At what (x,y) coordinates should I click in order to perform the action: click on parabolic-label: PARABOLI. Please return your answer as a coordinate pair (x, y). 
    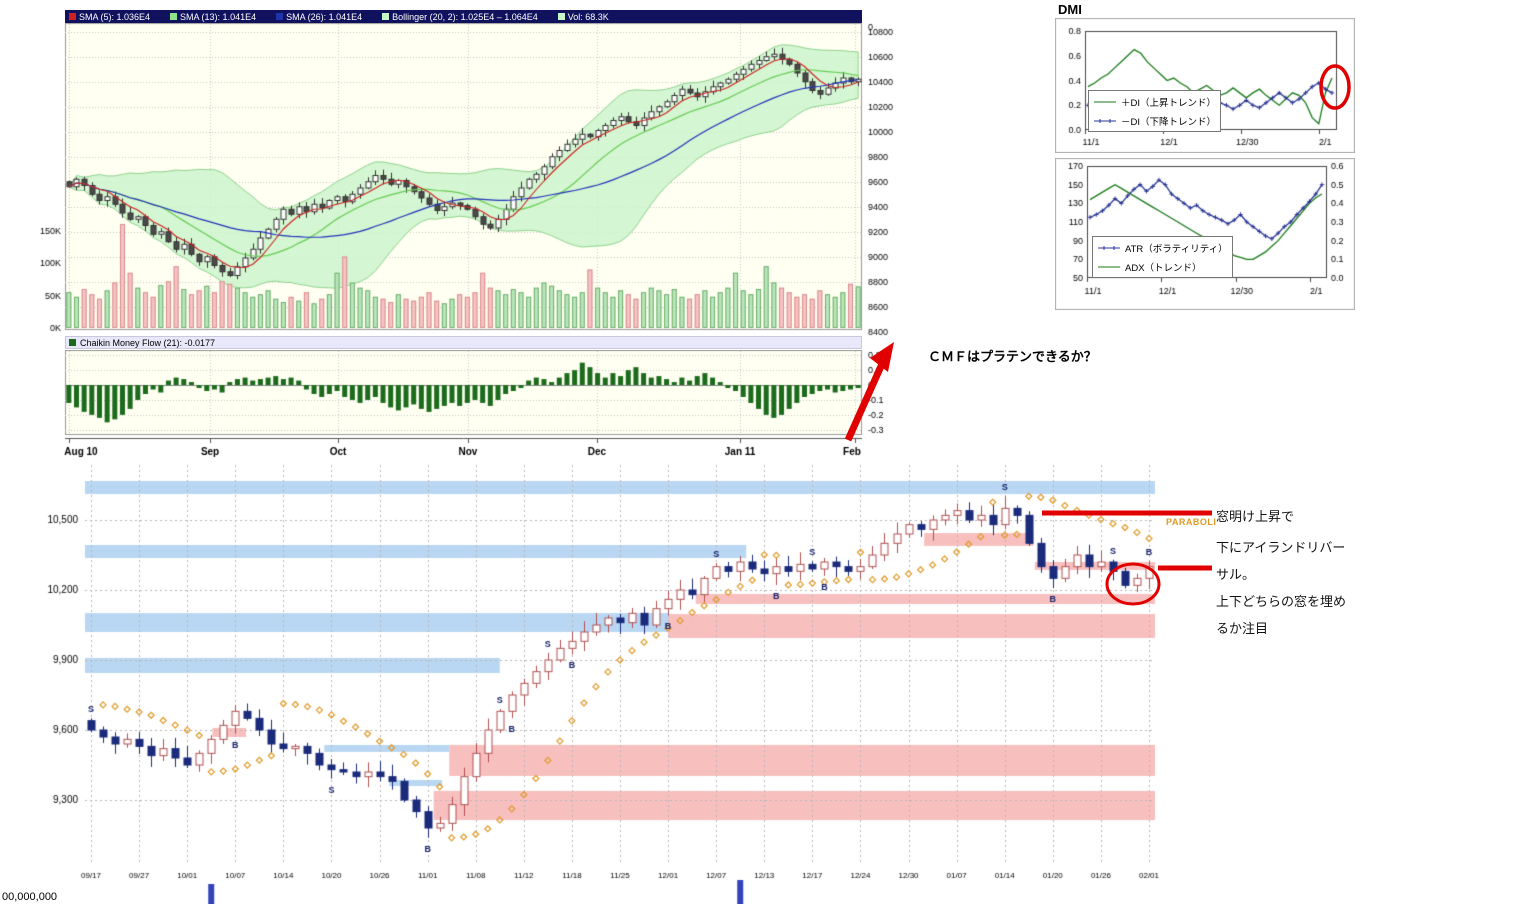
    Looking at the image, I should click on (1191, 522).